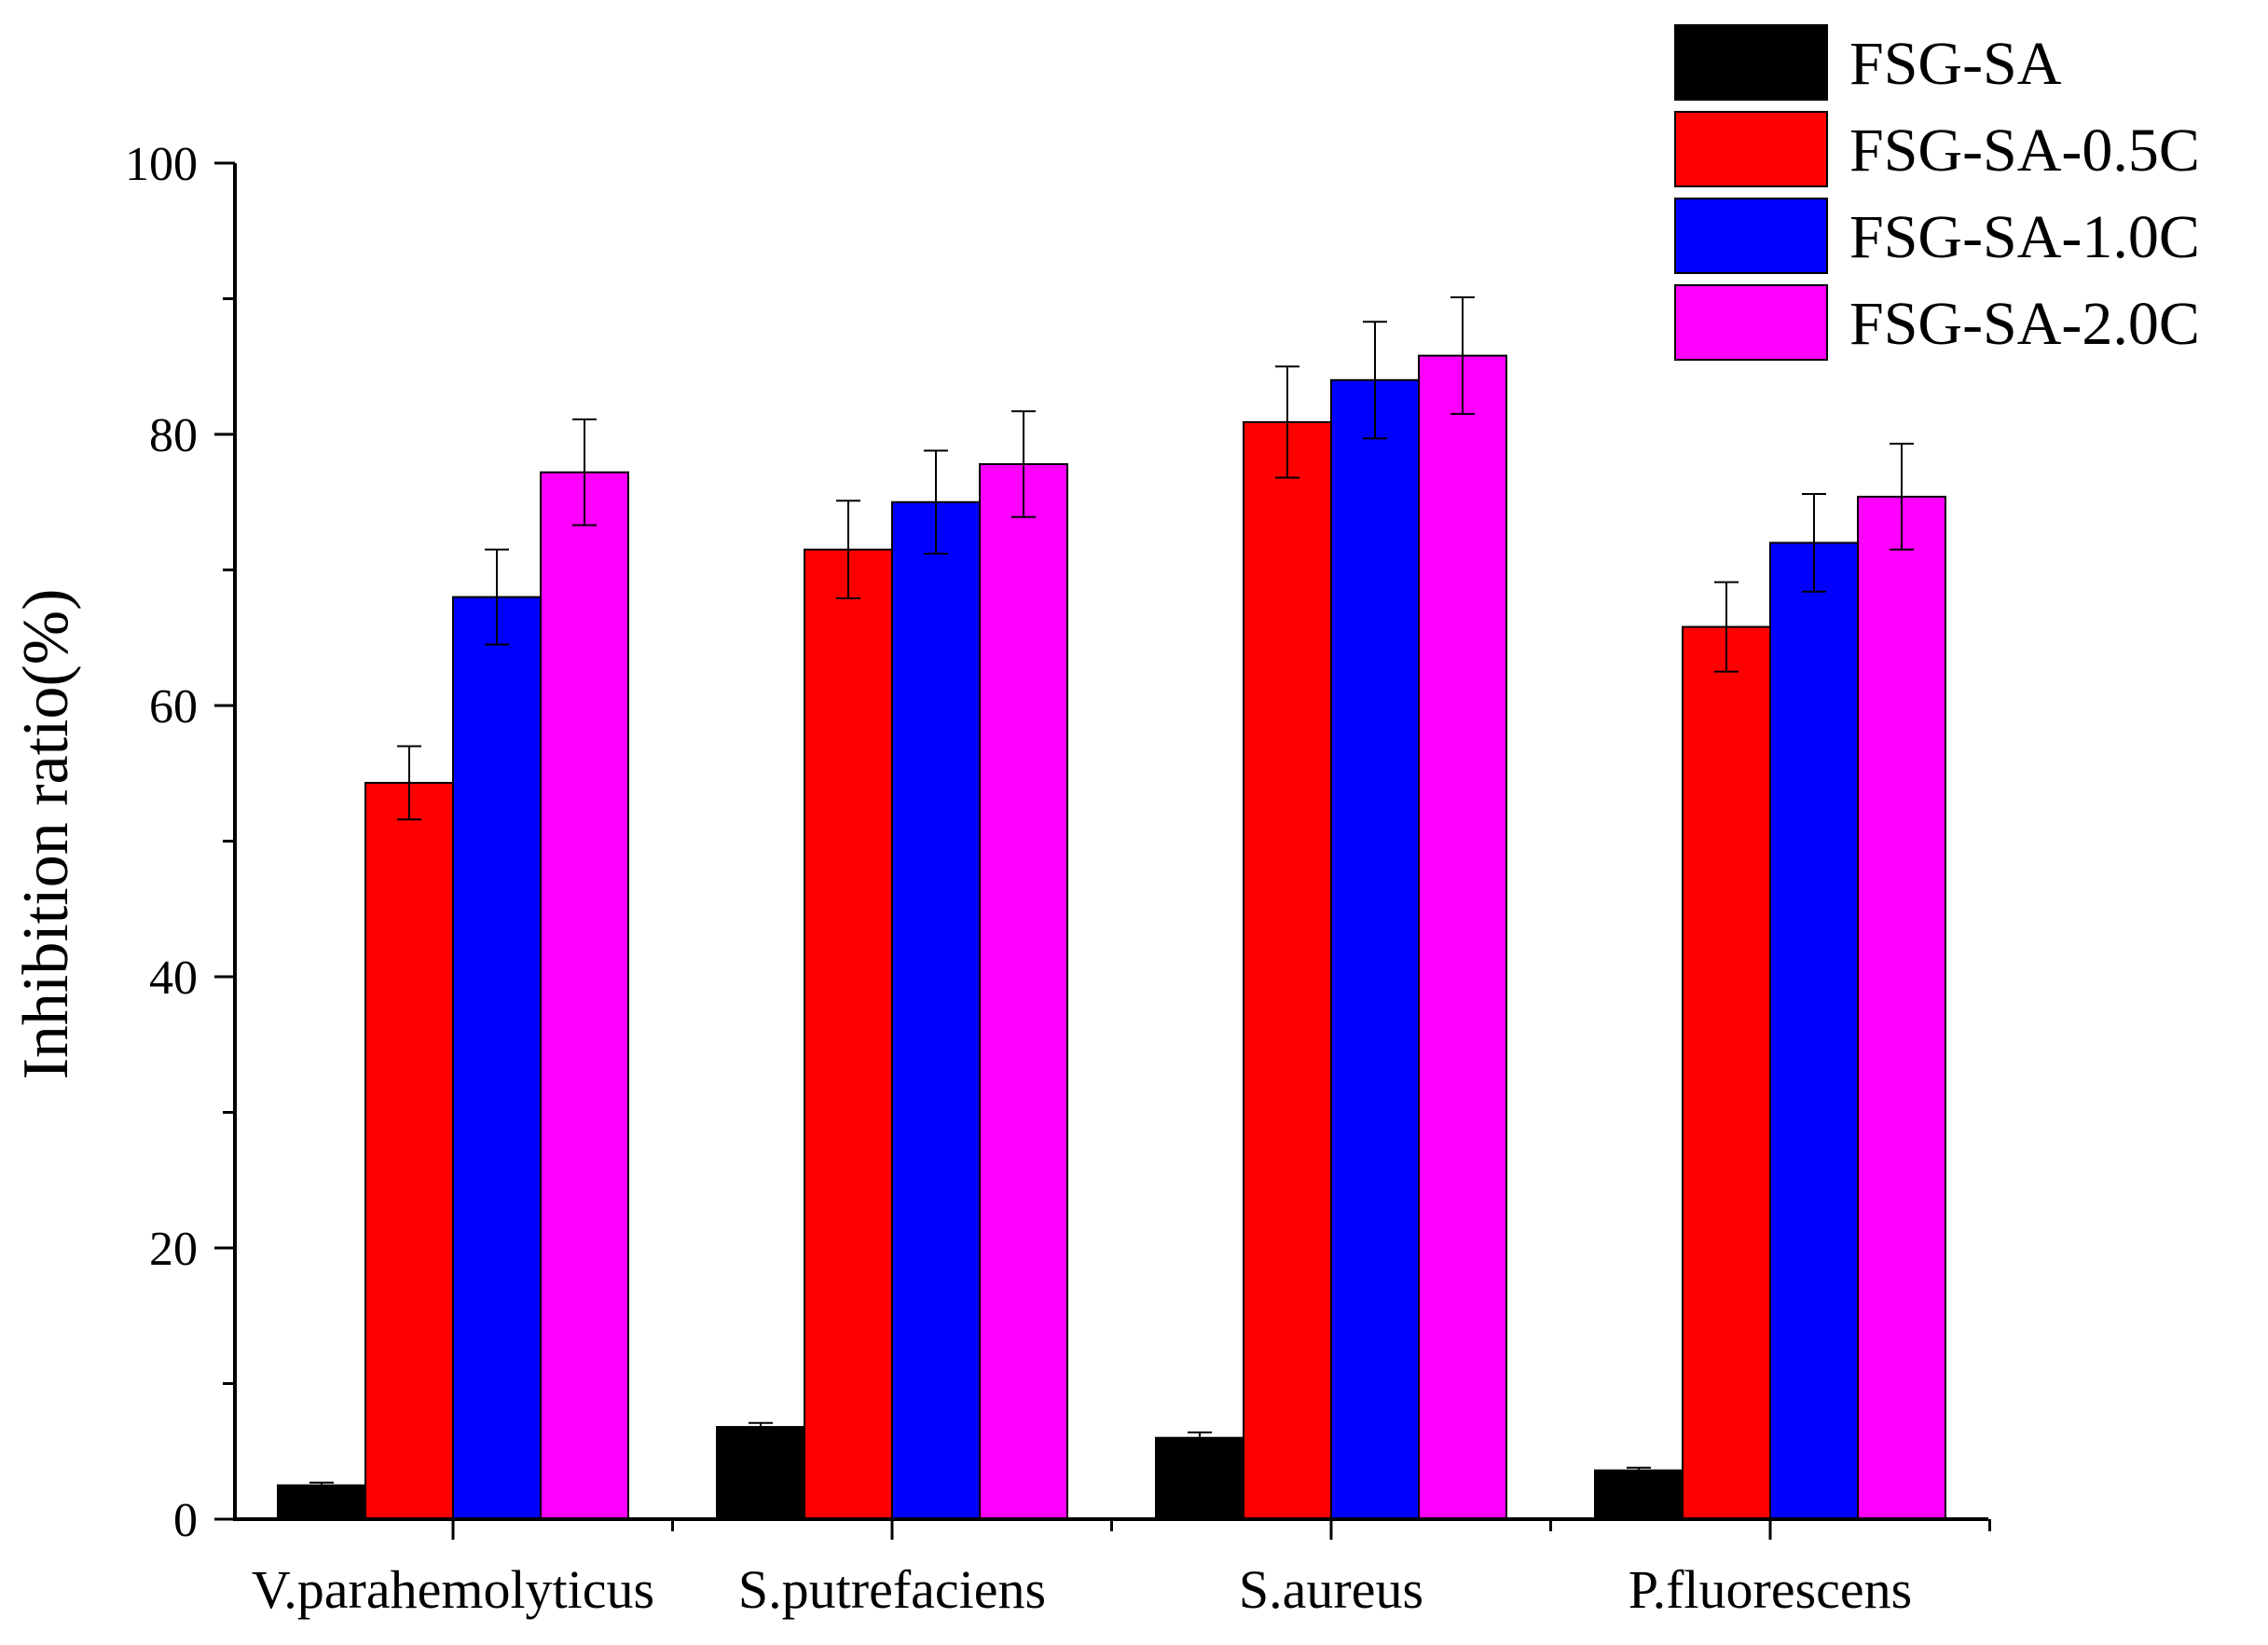 This screenshot has width=2268, height=1645. I want to click on x-category-label: S.aureus, so click(1331, 1590).